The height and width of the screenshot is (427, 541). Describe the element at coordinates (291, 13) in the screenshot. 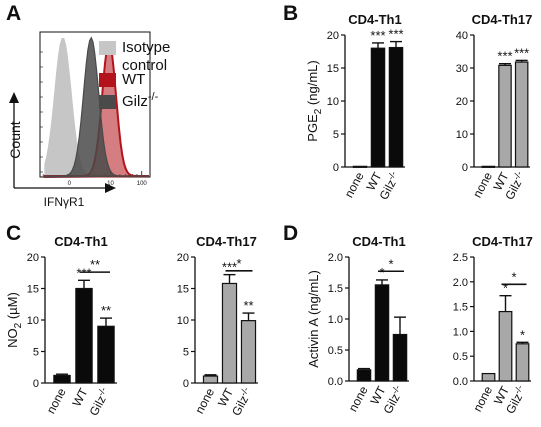

I see `panel-letter-b: B` at that location.